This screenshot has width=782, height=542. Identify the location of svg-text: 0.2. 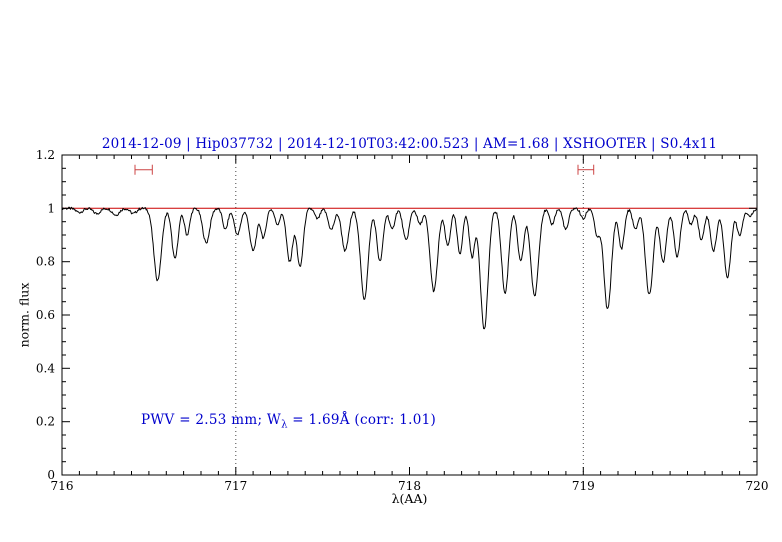
(45, 422).